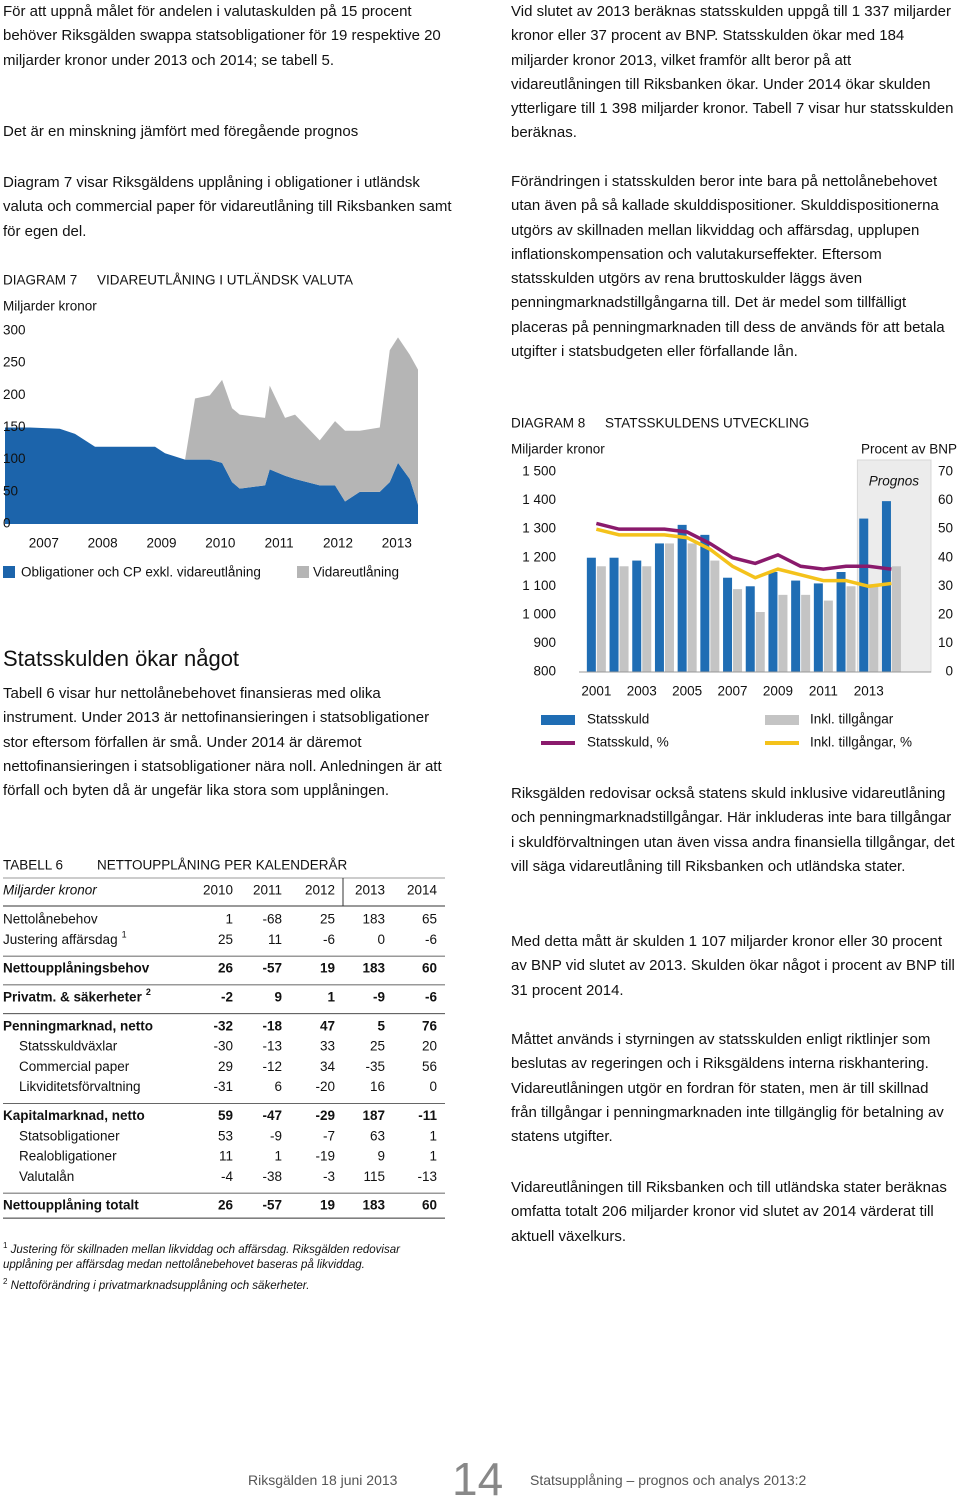 This screenshot has width=960, height=1506. I want to click on legend-label: Inkl. tillgångar, %, so click(861, 742).